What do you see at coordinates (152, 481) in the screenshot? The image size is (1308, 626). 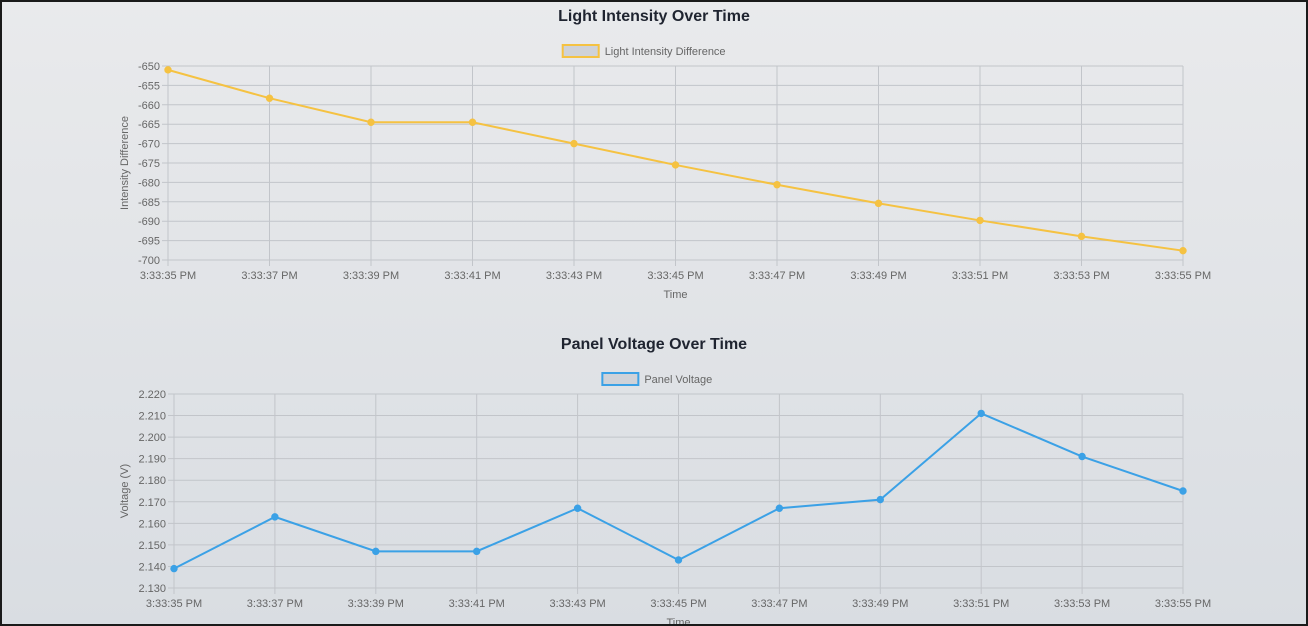 I see `y-tick-label: 2.180` at bounding box center [152, 481].